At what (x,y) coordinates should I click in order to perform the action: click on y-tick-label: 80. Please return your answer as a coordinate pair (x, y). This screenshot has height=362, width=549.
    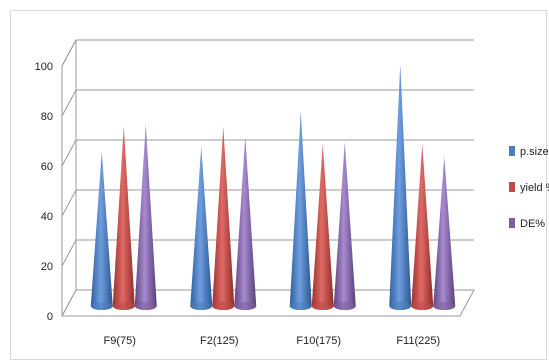
    Looking at the image, I should click on (47, 117).